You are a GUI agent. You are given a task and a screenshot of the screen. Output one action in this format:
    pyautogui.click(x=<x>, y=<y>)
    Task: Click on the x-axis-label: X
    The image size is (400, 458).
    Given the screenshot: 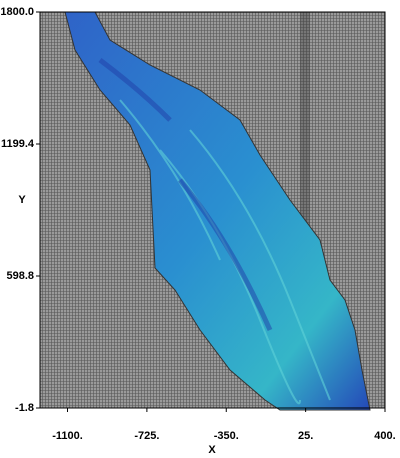 What is the action you would take?
    pyautogui.click(x=212, y=448)
    